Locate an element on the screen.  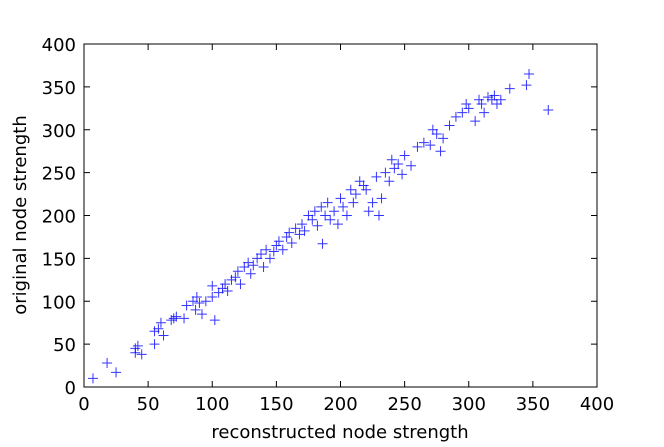
y-tick-label: 400 is located at coordinates (59, 45).